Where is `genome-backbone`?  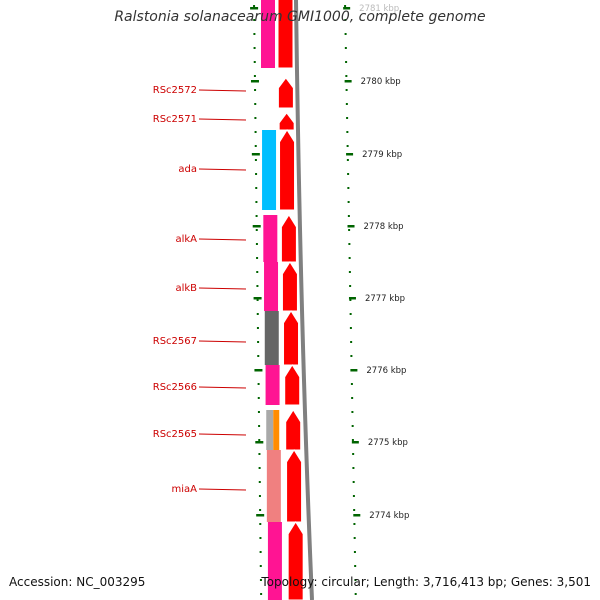 genome-backbone is located at coordinates (304, 300).